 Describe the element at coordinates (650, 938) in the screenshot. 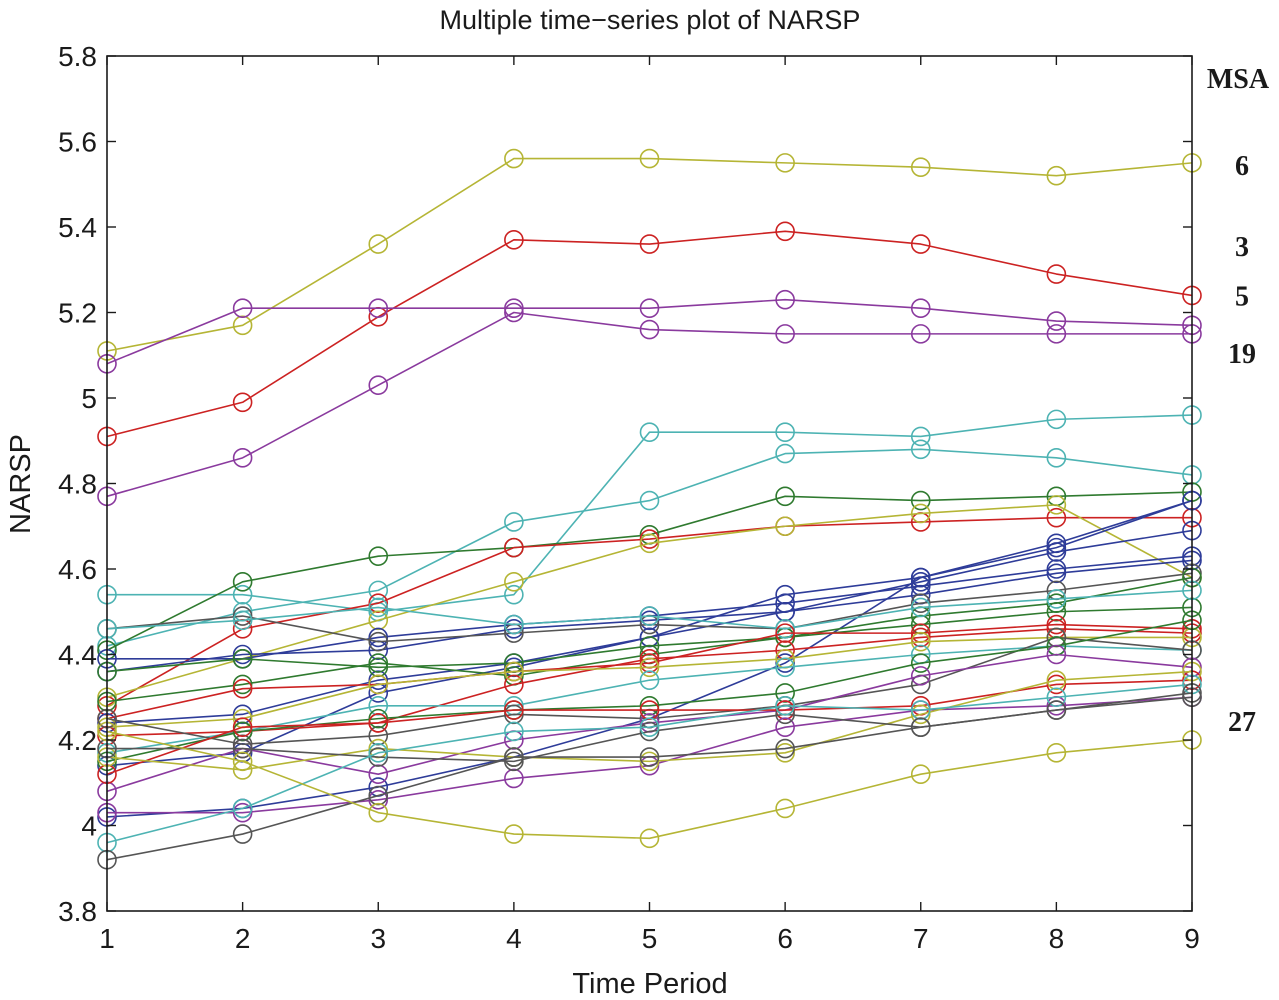

I see `x-tick-label: 5` at that location.